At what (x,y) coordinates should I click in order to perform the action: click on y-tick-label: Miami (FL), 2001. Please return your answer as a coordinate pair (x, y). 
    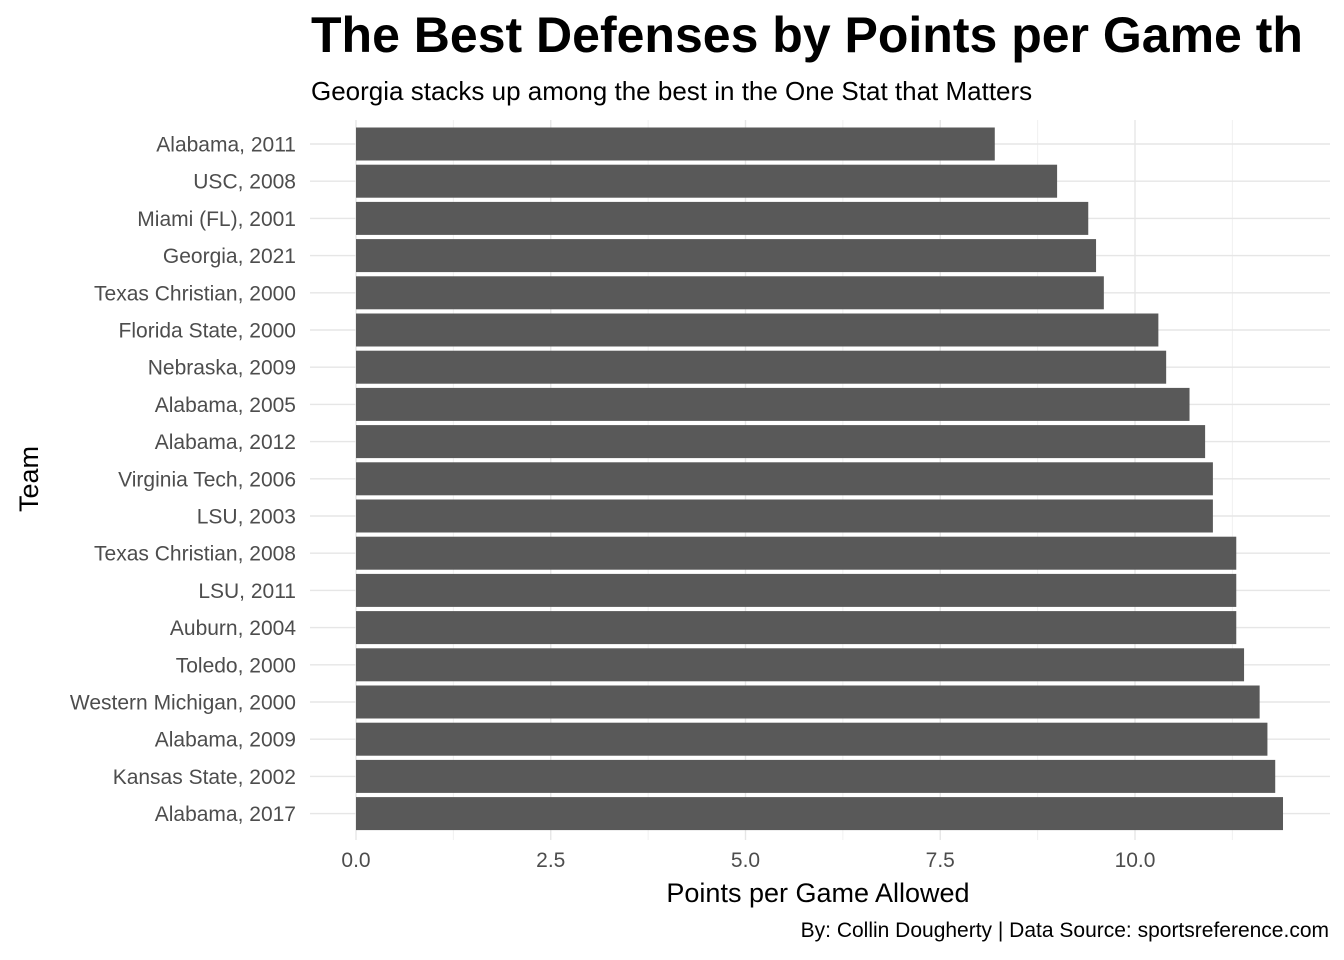
    Looking at the image, I should click on (216, 219).